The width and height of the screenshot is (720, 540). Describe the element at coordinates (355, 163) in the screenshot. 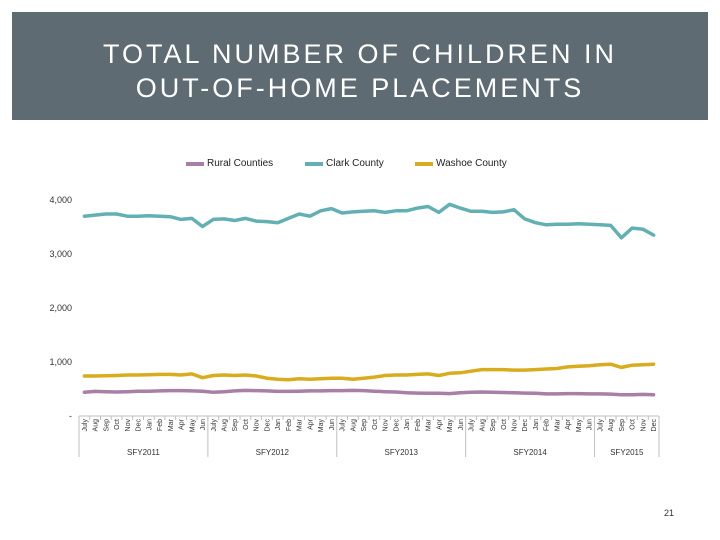

I see `legend-label-clark: Clark County` at that location.